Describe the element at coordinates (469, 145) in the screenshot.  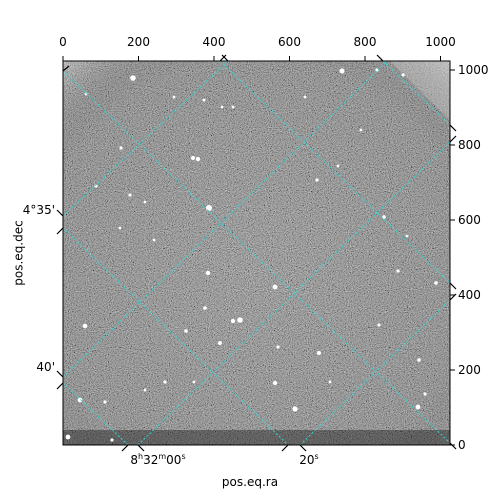
I see `right-tick-label: 800` at that location.